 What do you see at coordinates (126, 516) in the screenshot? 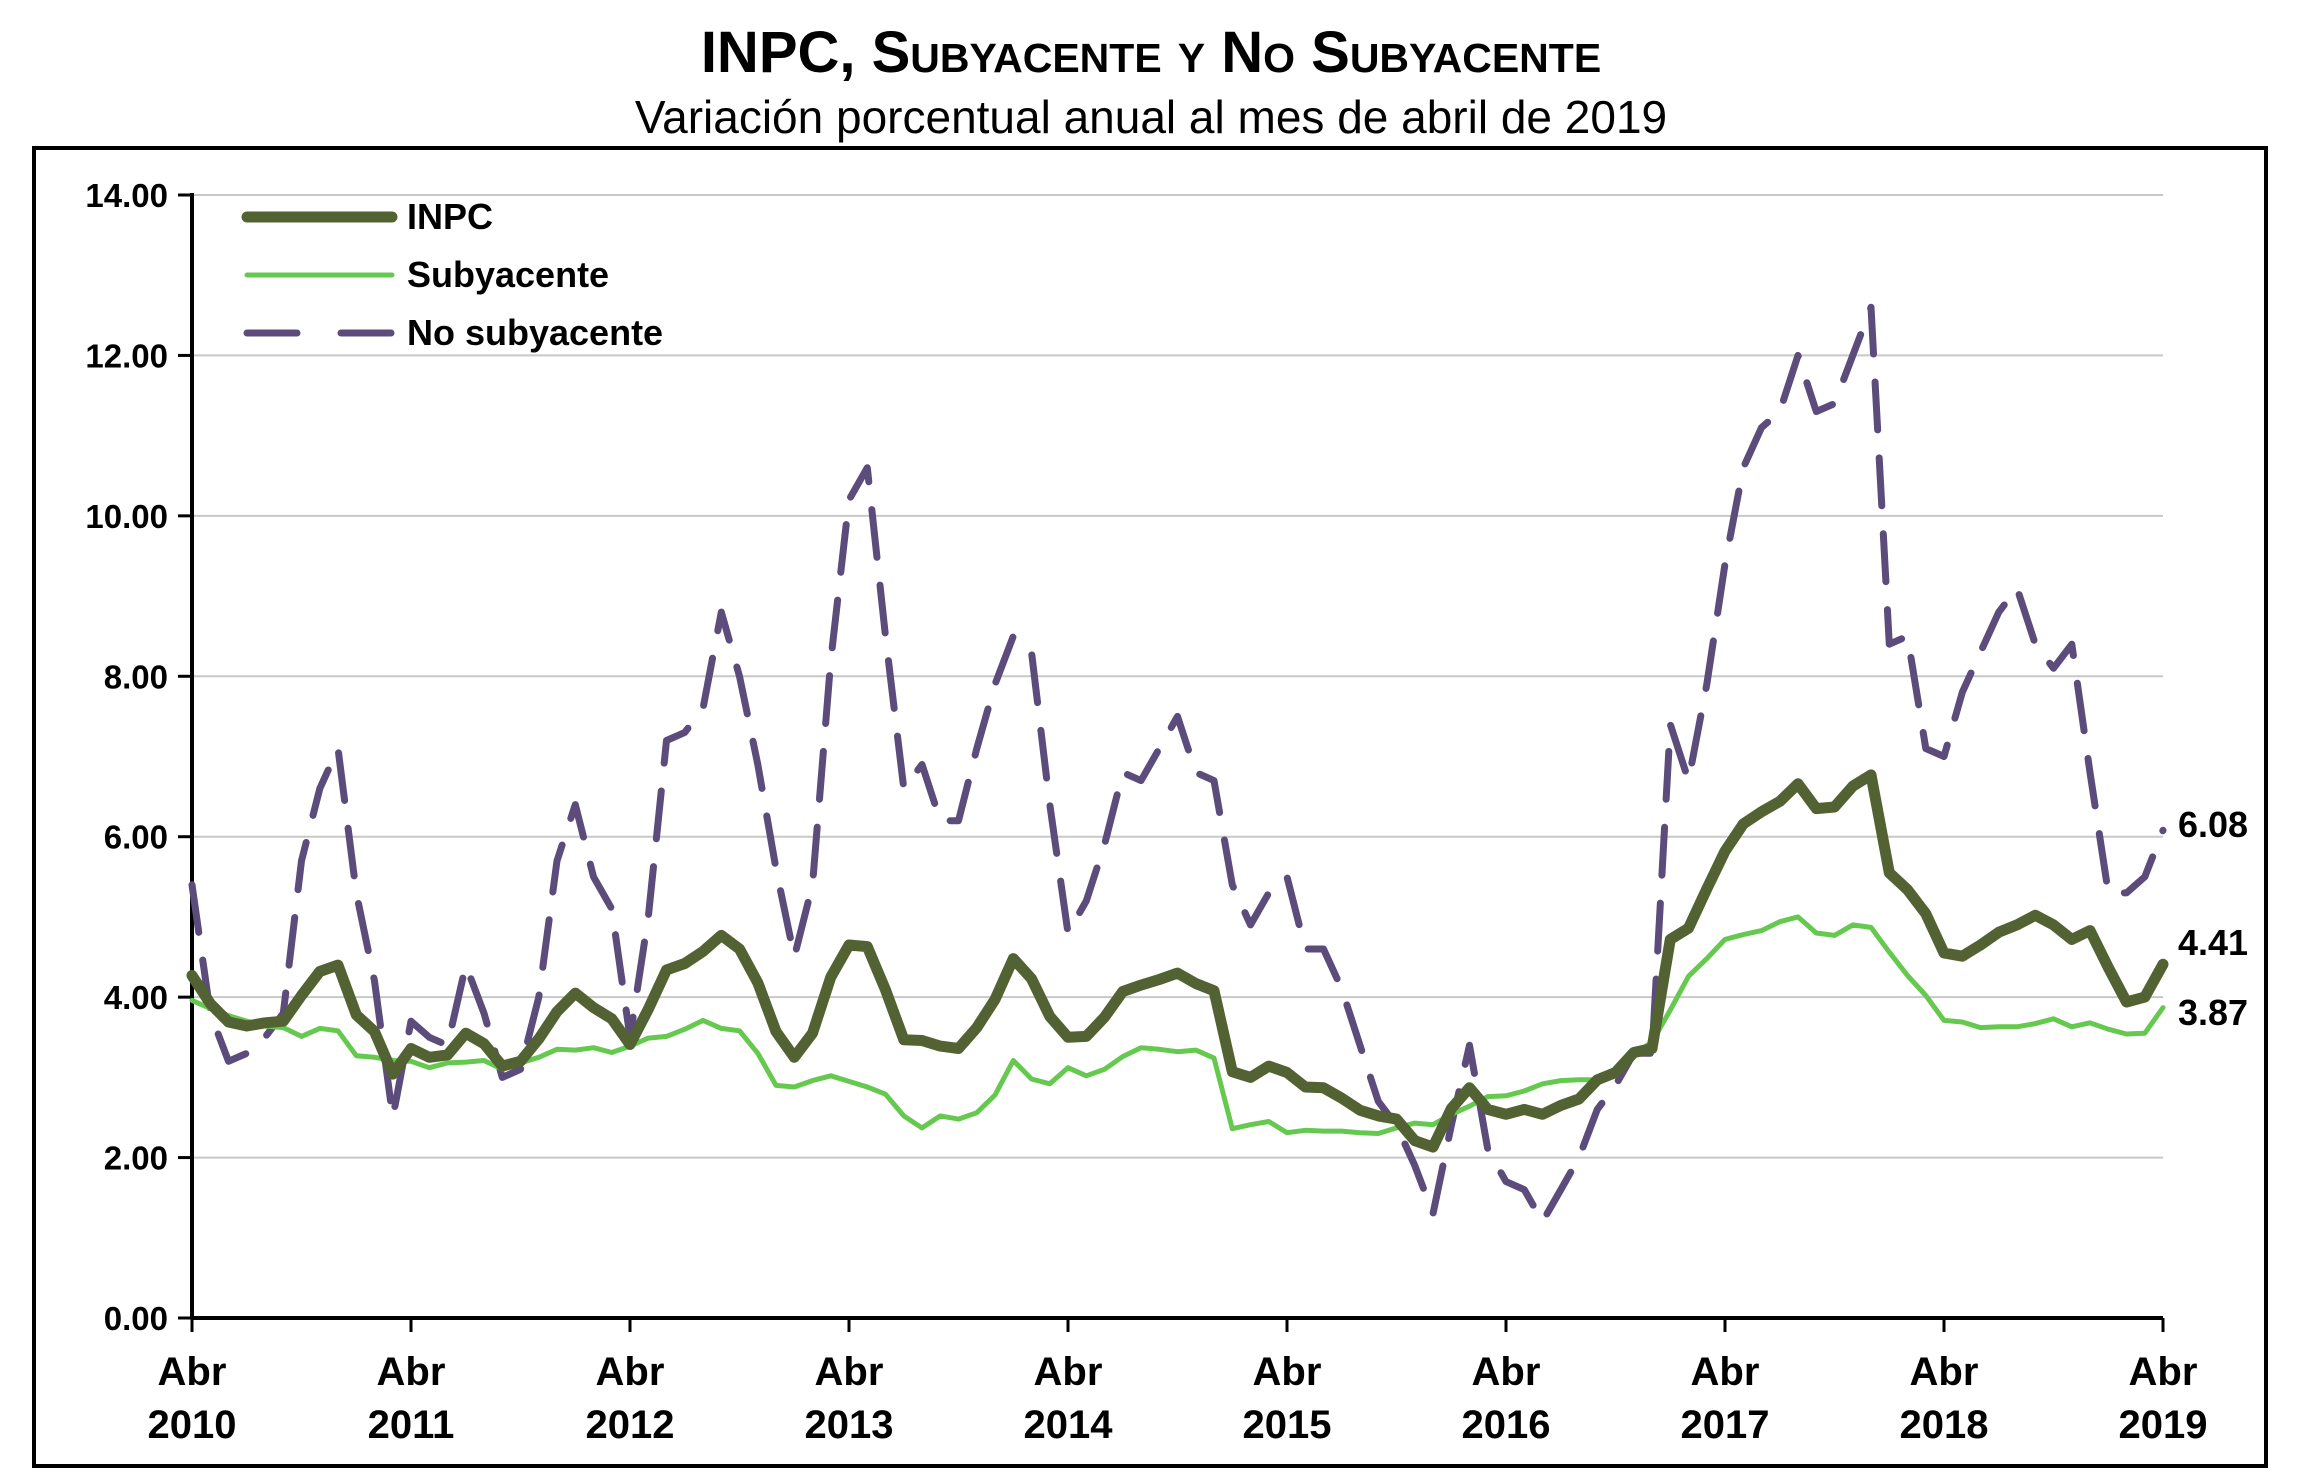
I see `y-tick-label: 10.00` at bounding box center [126, 516].